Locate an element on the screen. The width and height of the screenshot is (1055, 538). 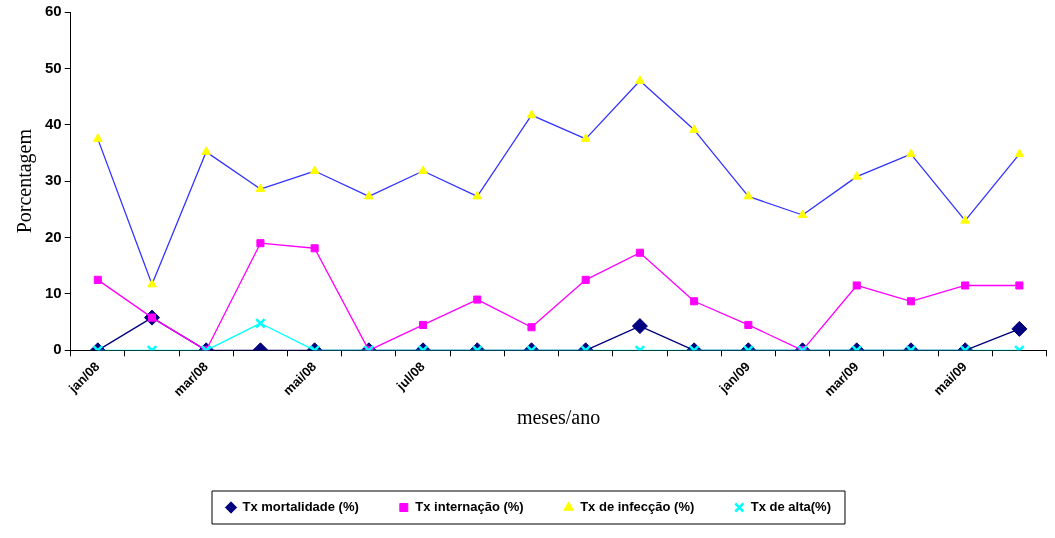
y-tick-label: 0 is located at coordinates (57, 349).